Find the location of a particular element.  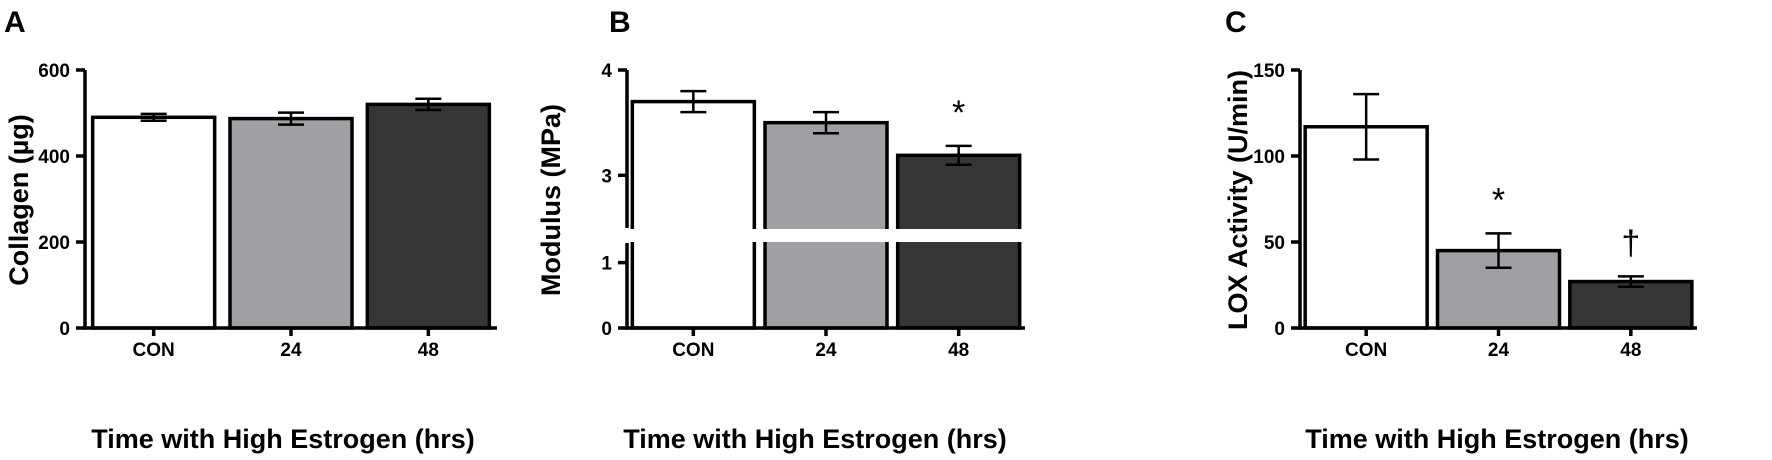

x-axis-label-a: Time with High Estrogen (hrs) is located at coordinates (283, 439).